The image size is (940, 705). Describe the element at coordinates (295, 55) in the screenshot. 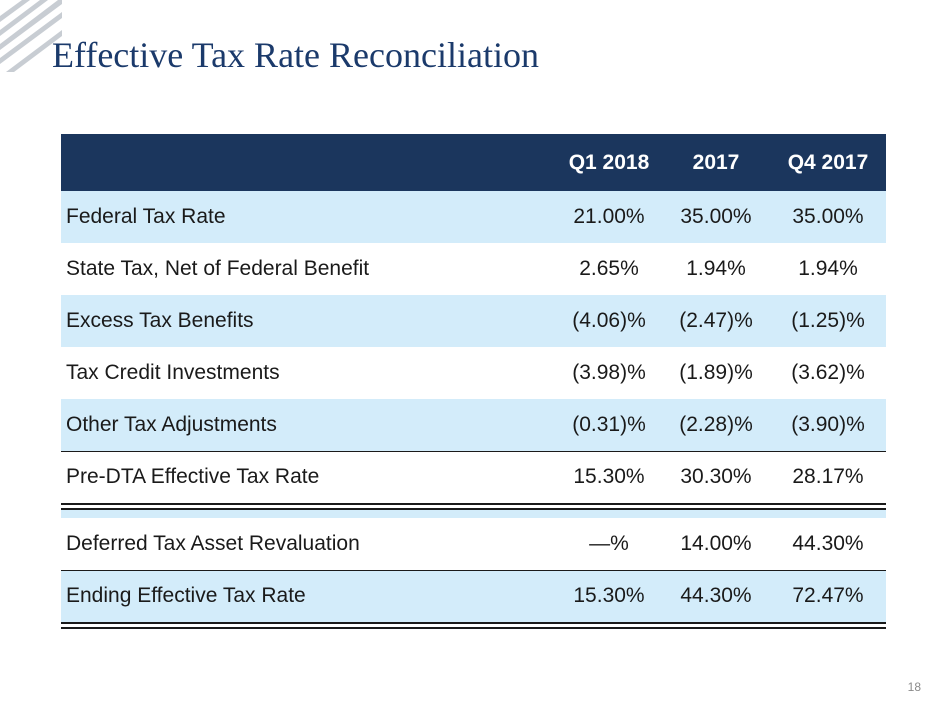

I see `page-title: Effective Tax Rate Reconciliation` at that location.